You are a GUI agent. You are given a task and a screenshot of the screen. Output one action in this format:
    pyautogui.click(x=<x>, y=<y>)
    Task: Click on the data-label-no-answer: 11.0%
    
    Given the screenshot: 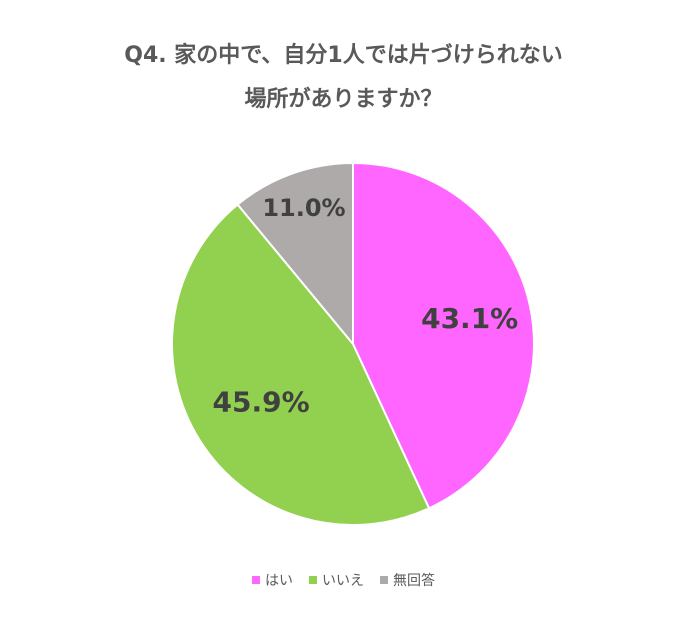 What is the action you would take?
    pyautogui.click(x=303, y=208)
    